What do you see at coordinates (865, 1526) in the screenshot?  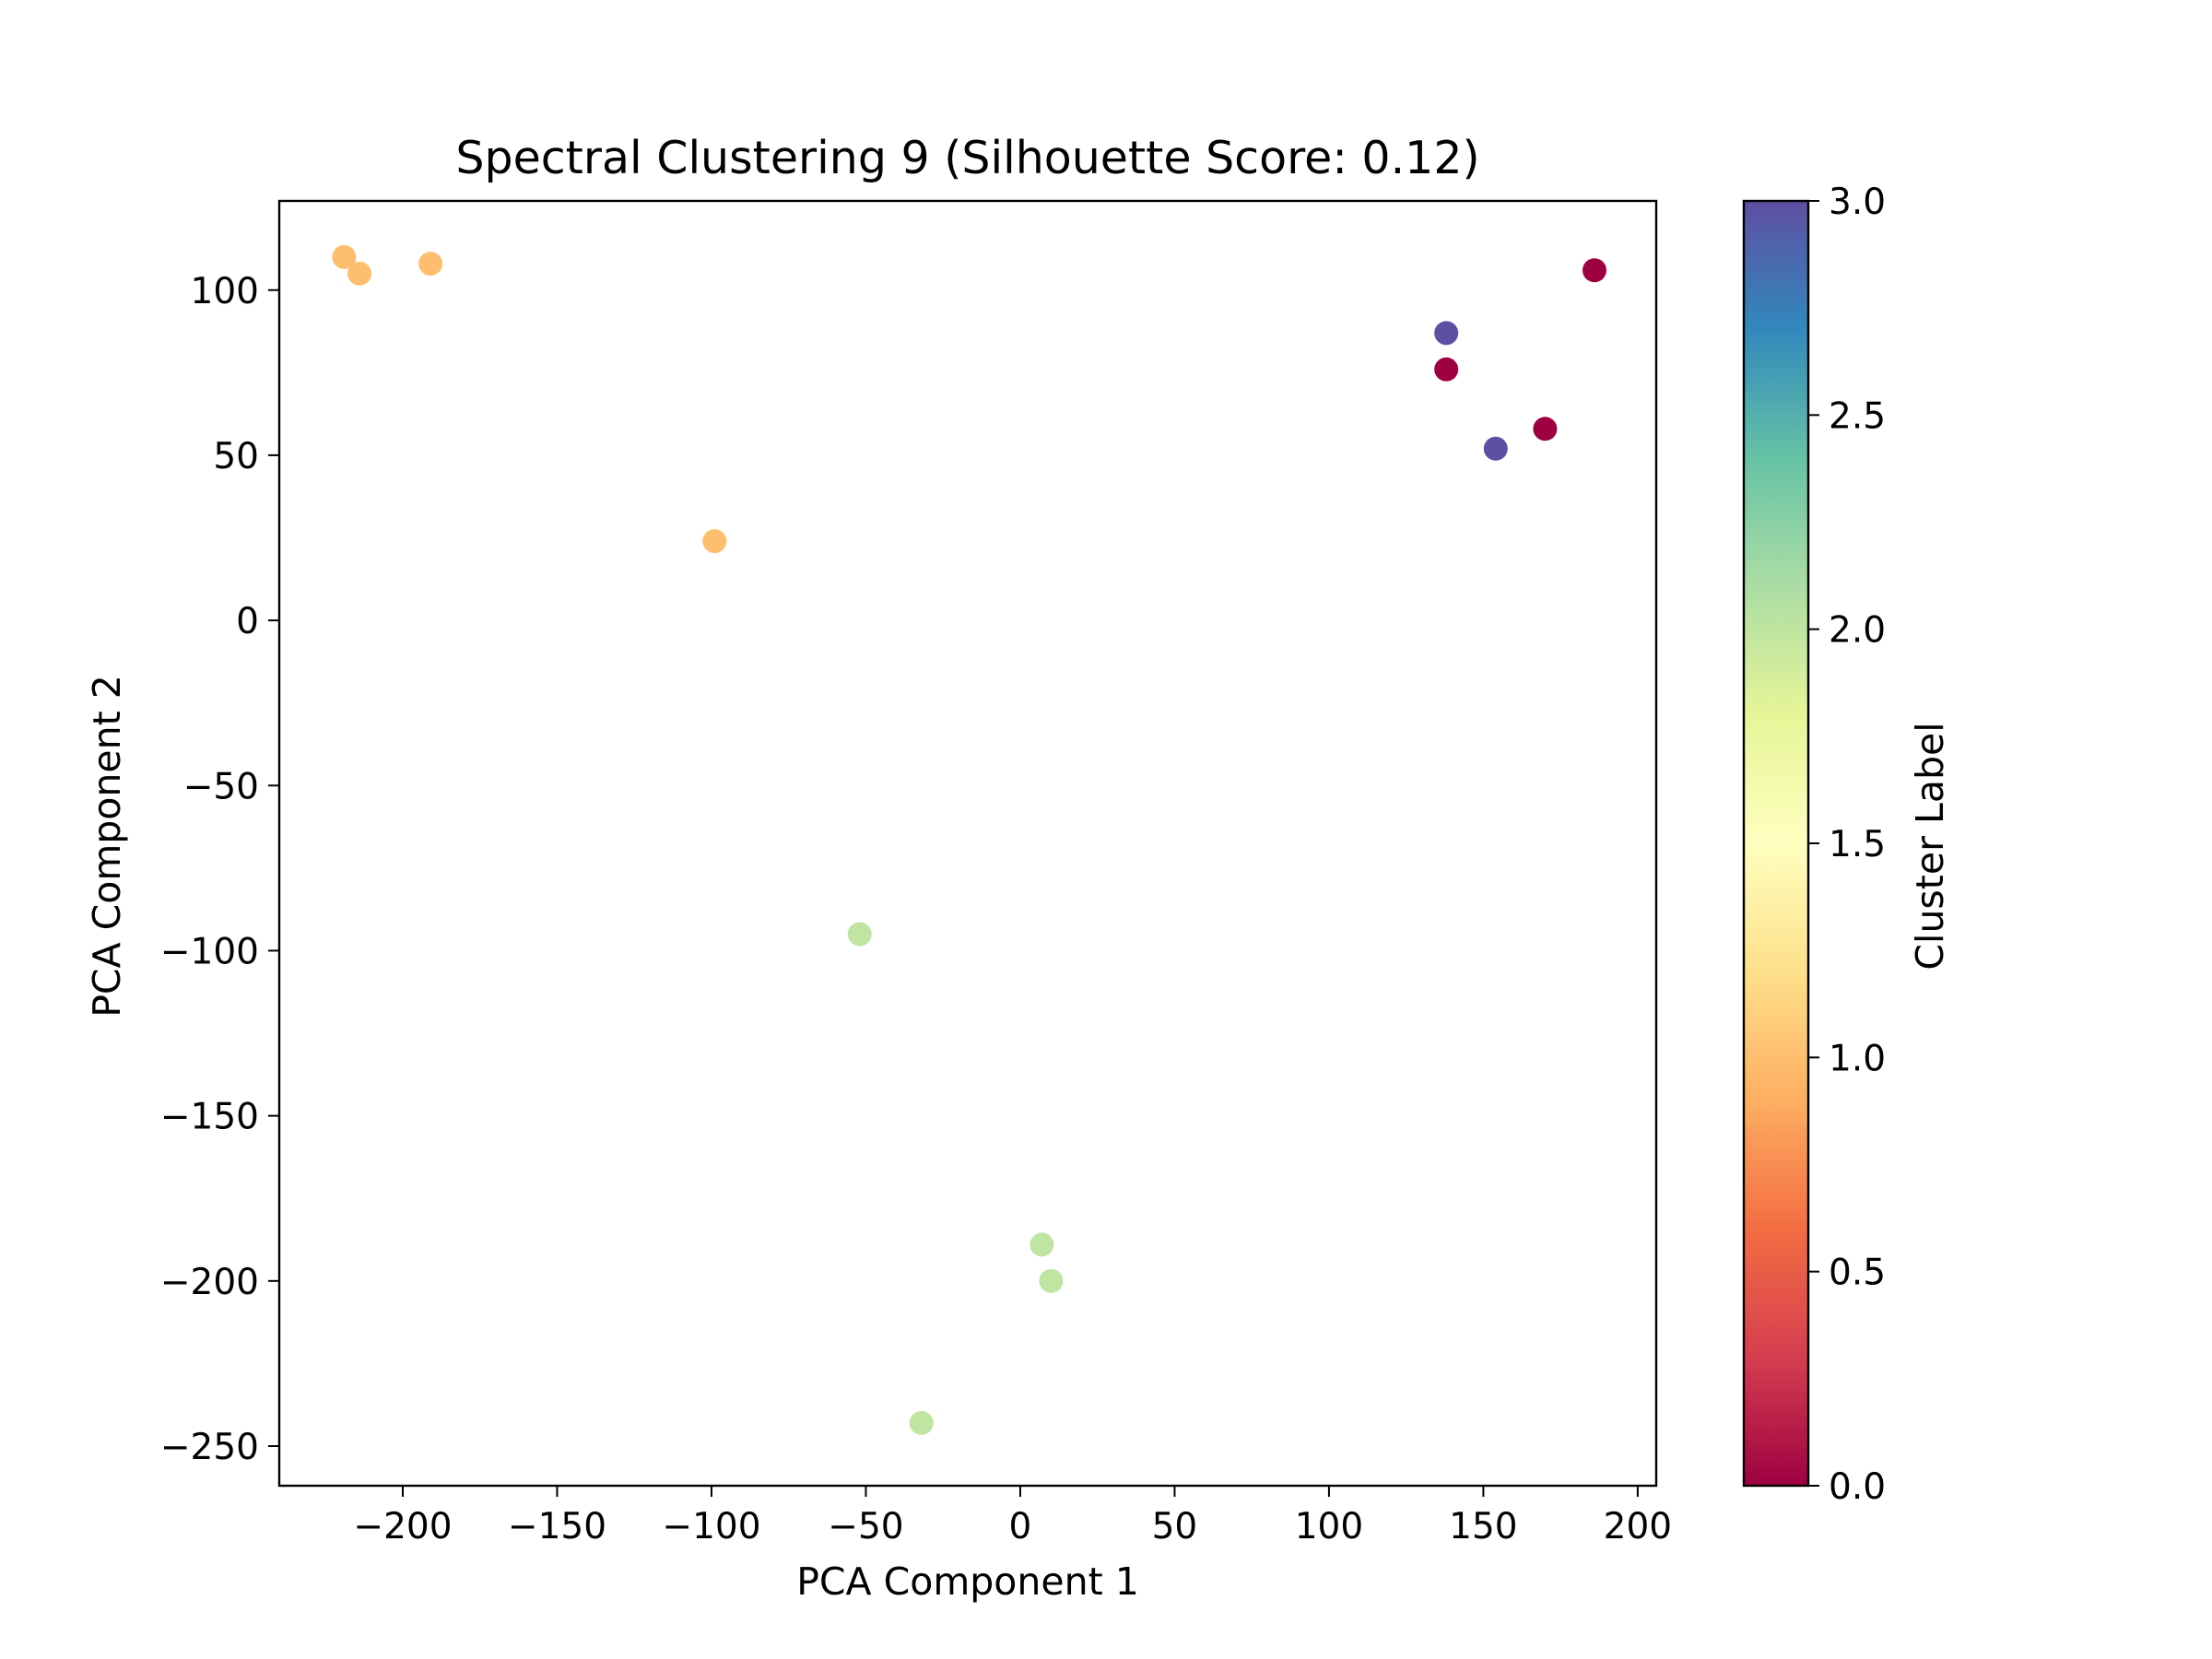 I see `x-tick-label: −50` at bounding box center [865, 1526].